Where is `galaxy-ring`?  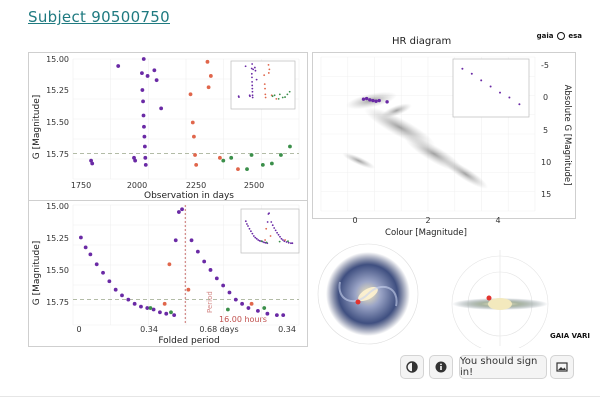
galaxy-ring is located at coordinates (368, 294).